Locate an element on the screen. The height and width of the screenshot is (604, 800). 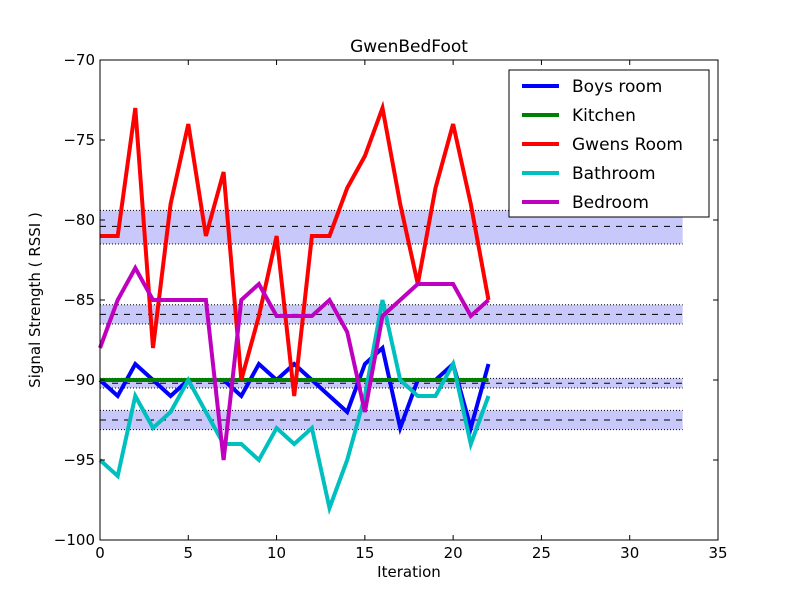
legend-label-1: Boys room is located at coordinates (617, 87).